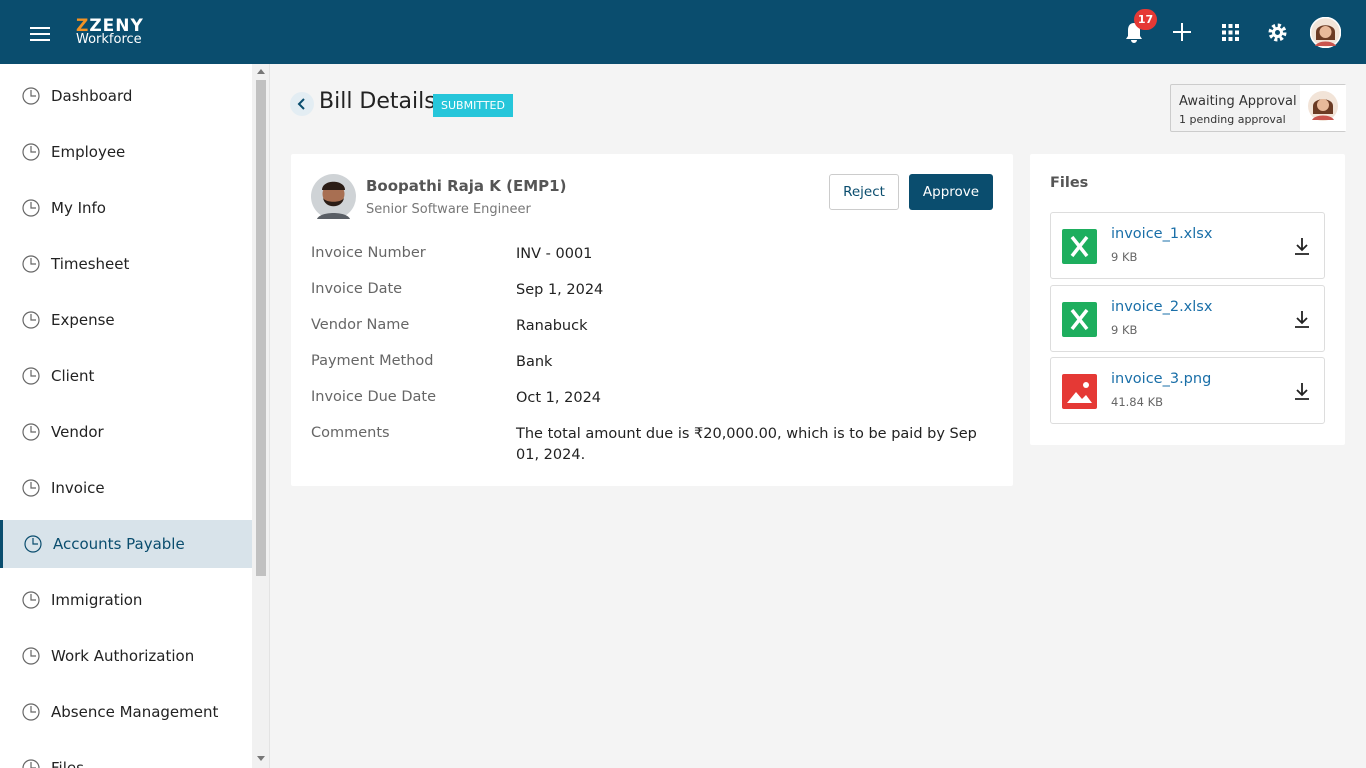 Image resolution: width=1366 pixels, height=768 pixels. What do you see at coordinates (126, 320) in the screenshot?
I see `nav-item: Expense` at bounding box center [126, 320].